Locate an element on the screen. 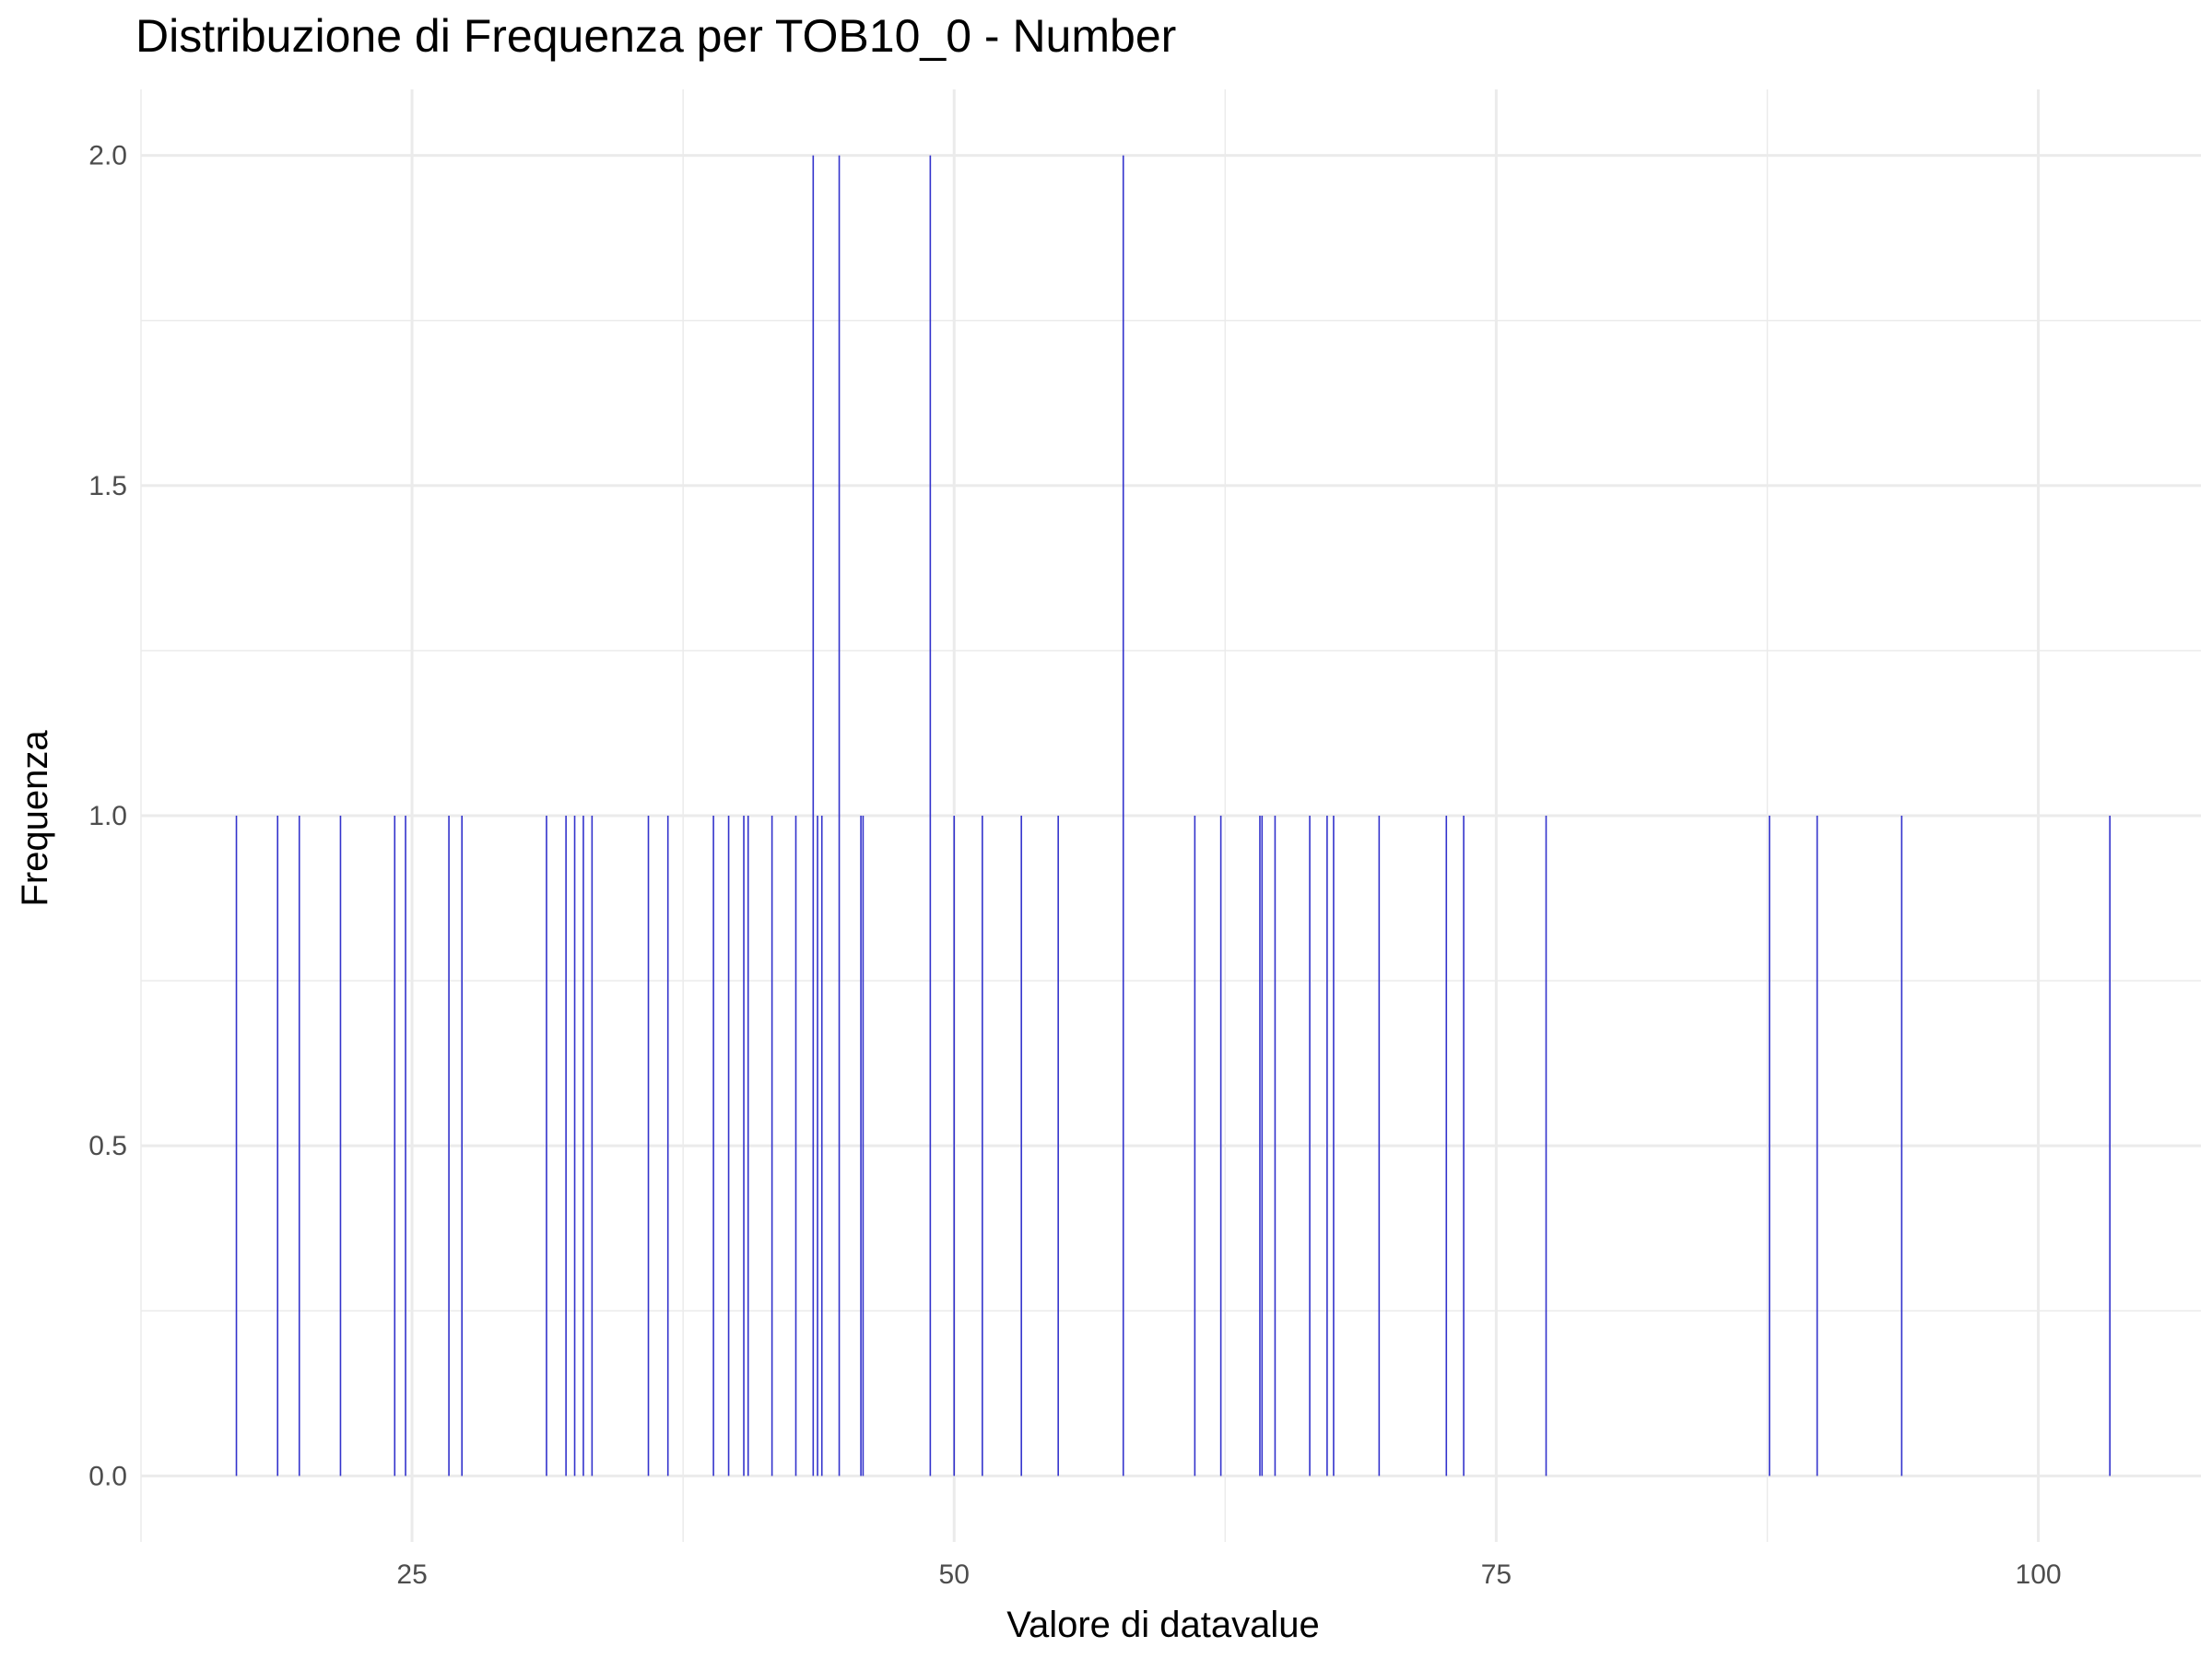 This screenshot has height=1659, width=2212. x-axis-title: Valore di datavalue is located at coordinates (1163, 1625).